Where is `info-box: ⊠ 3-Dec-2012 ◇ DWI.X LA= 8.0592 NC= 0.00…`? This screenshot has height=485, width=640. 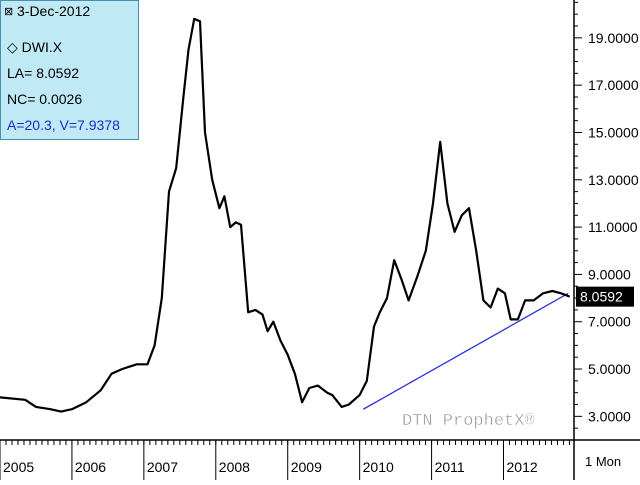 info-box: ⊠ 3-Dec-2012 ◇ DWI.X LA= 8.0592 NC= 0.00… is located at coordinates (69, 70).